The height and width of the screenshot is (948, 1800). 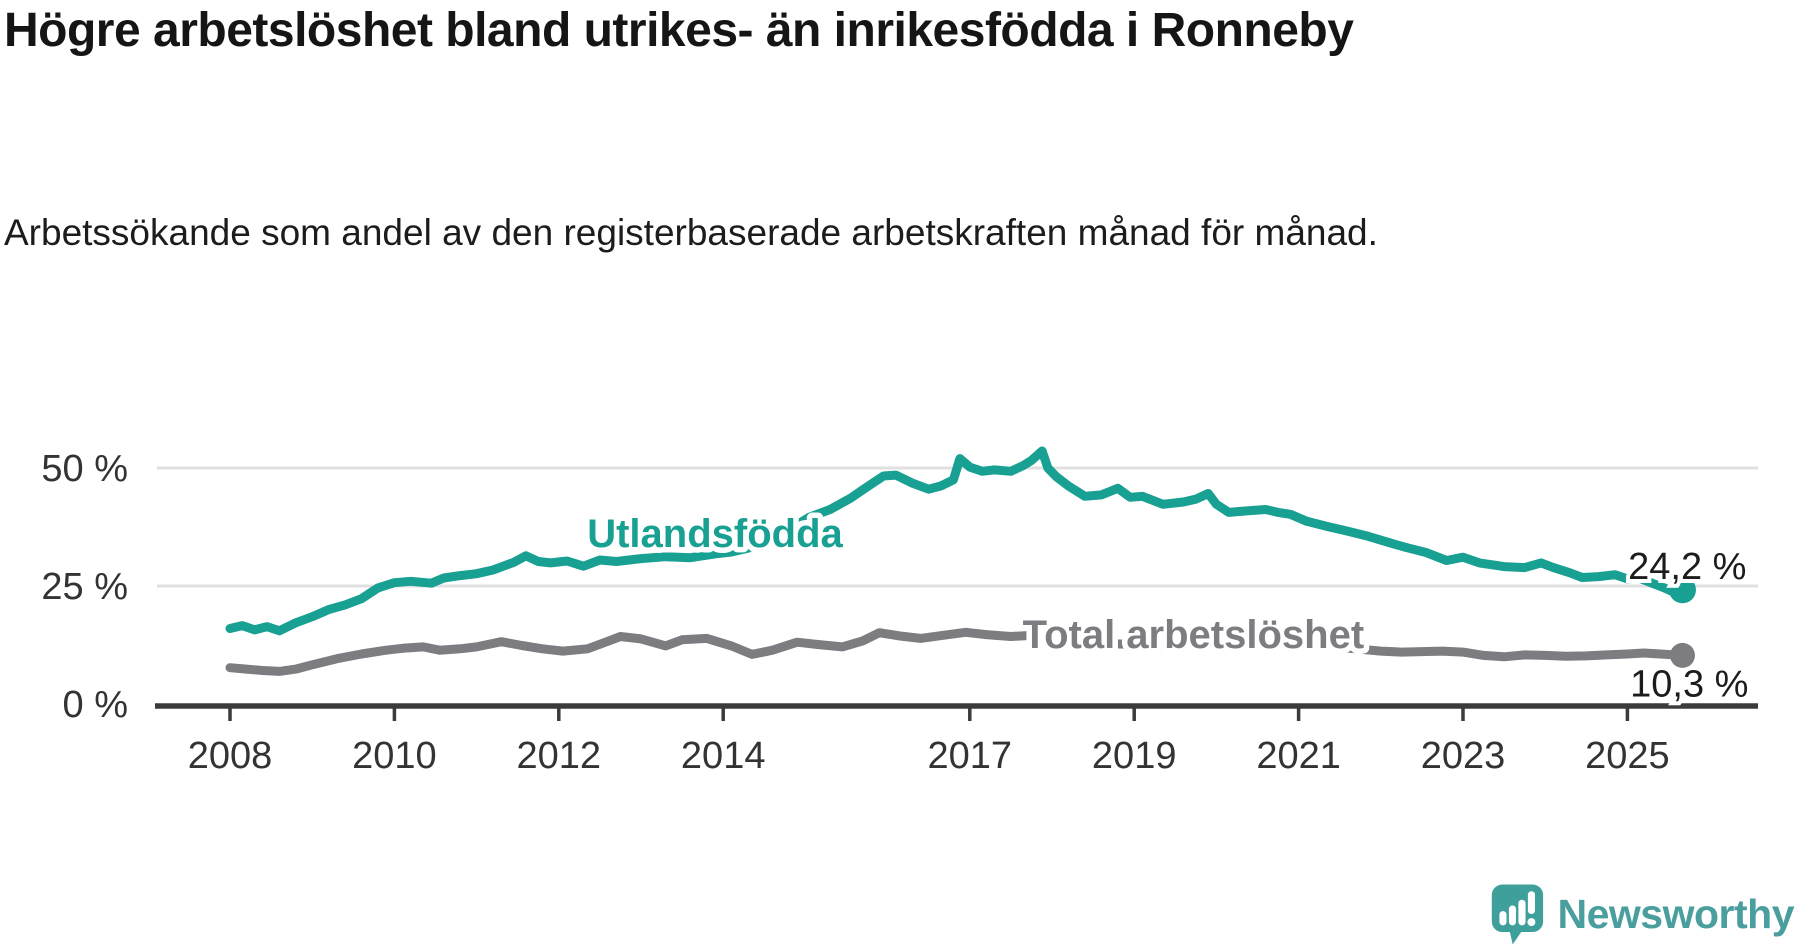 What do you see at coordinates (1134, 756) in the screenshot?
I see `x-tick-label-2019: 2019` at bounding box center [1134, 756].